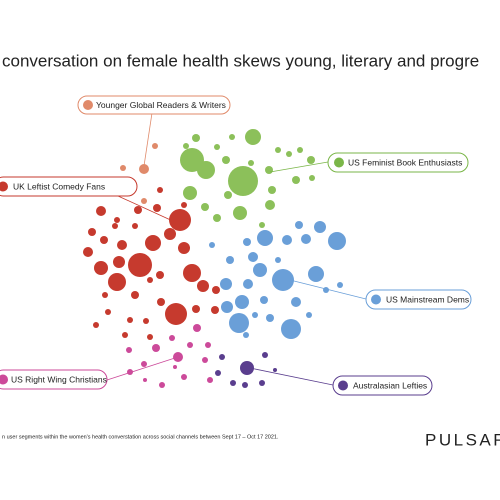 The height and width of the screenshot is (500, 500). I want to click on logo: PULSAR, so click(462, 439).